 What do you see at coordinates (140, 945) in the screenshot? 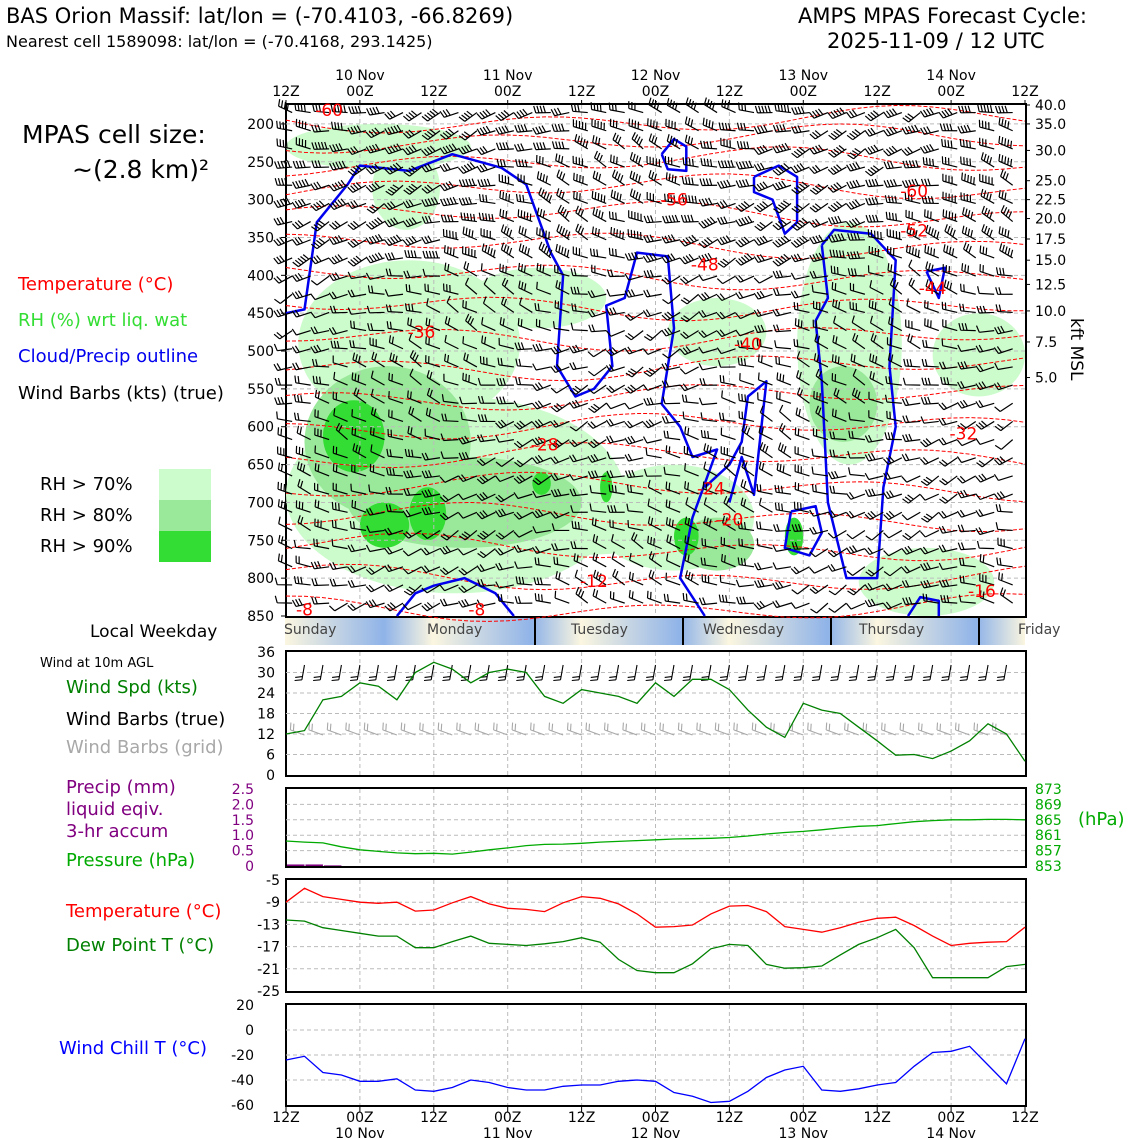
I see `dewpoint-legend: Dew Point T (°C)` at bounding box center [140, 945].